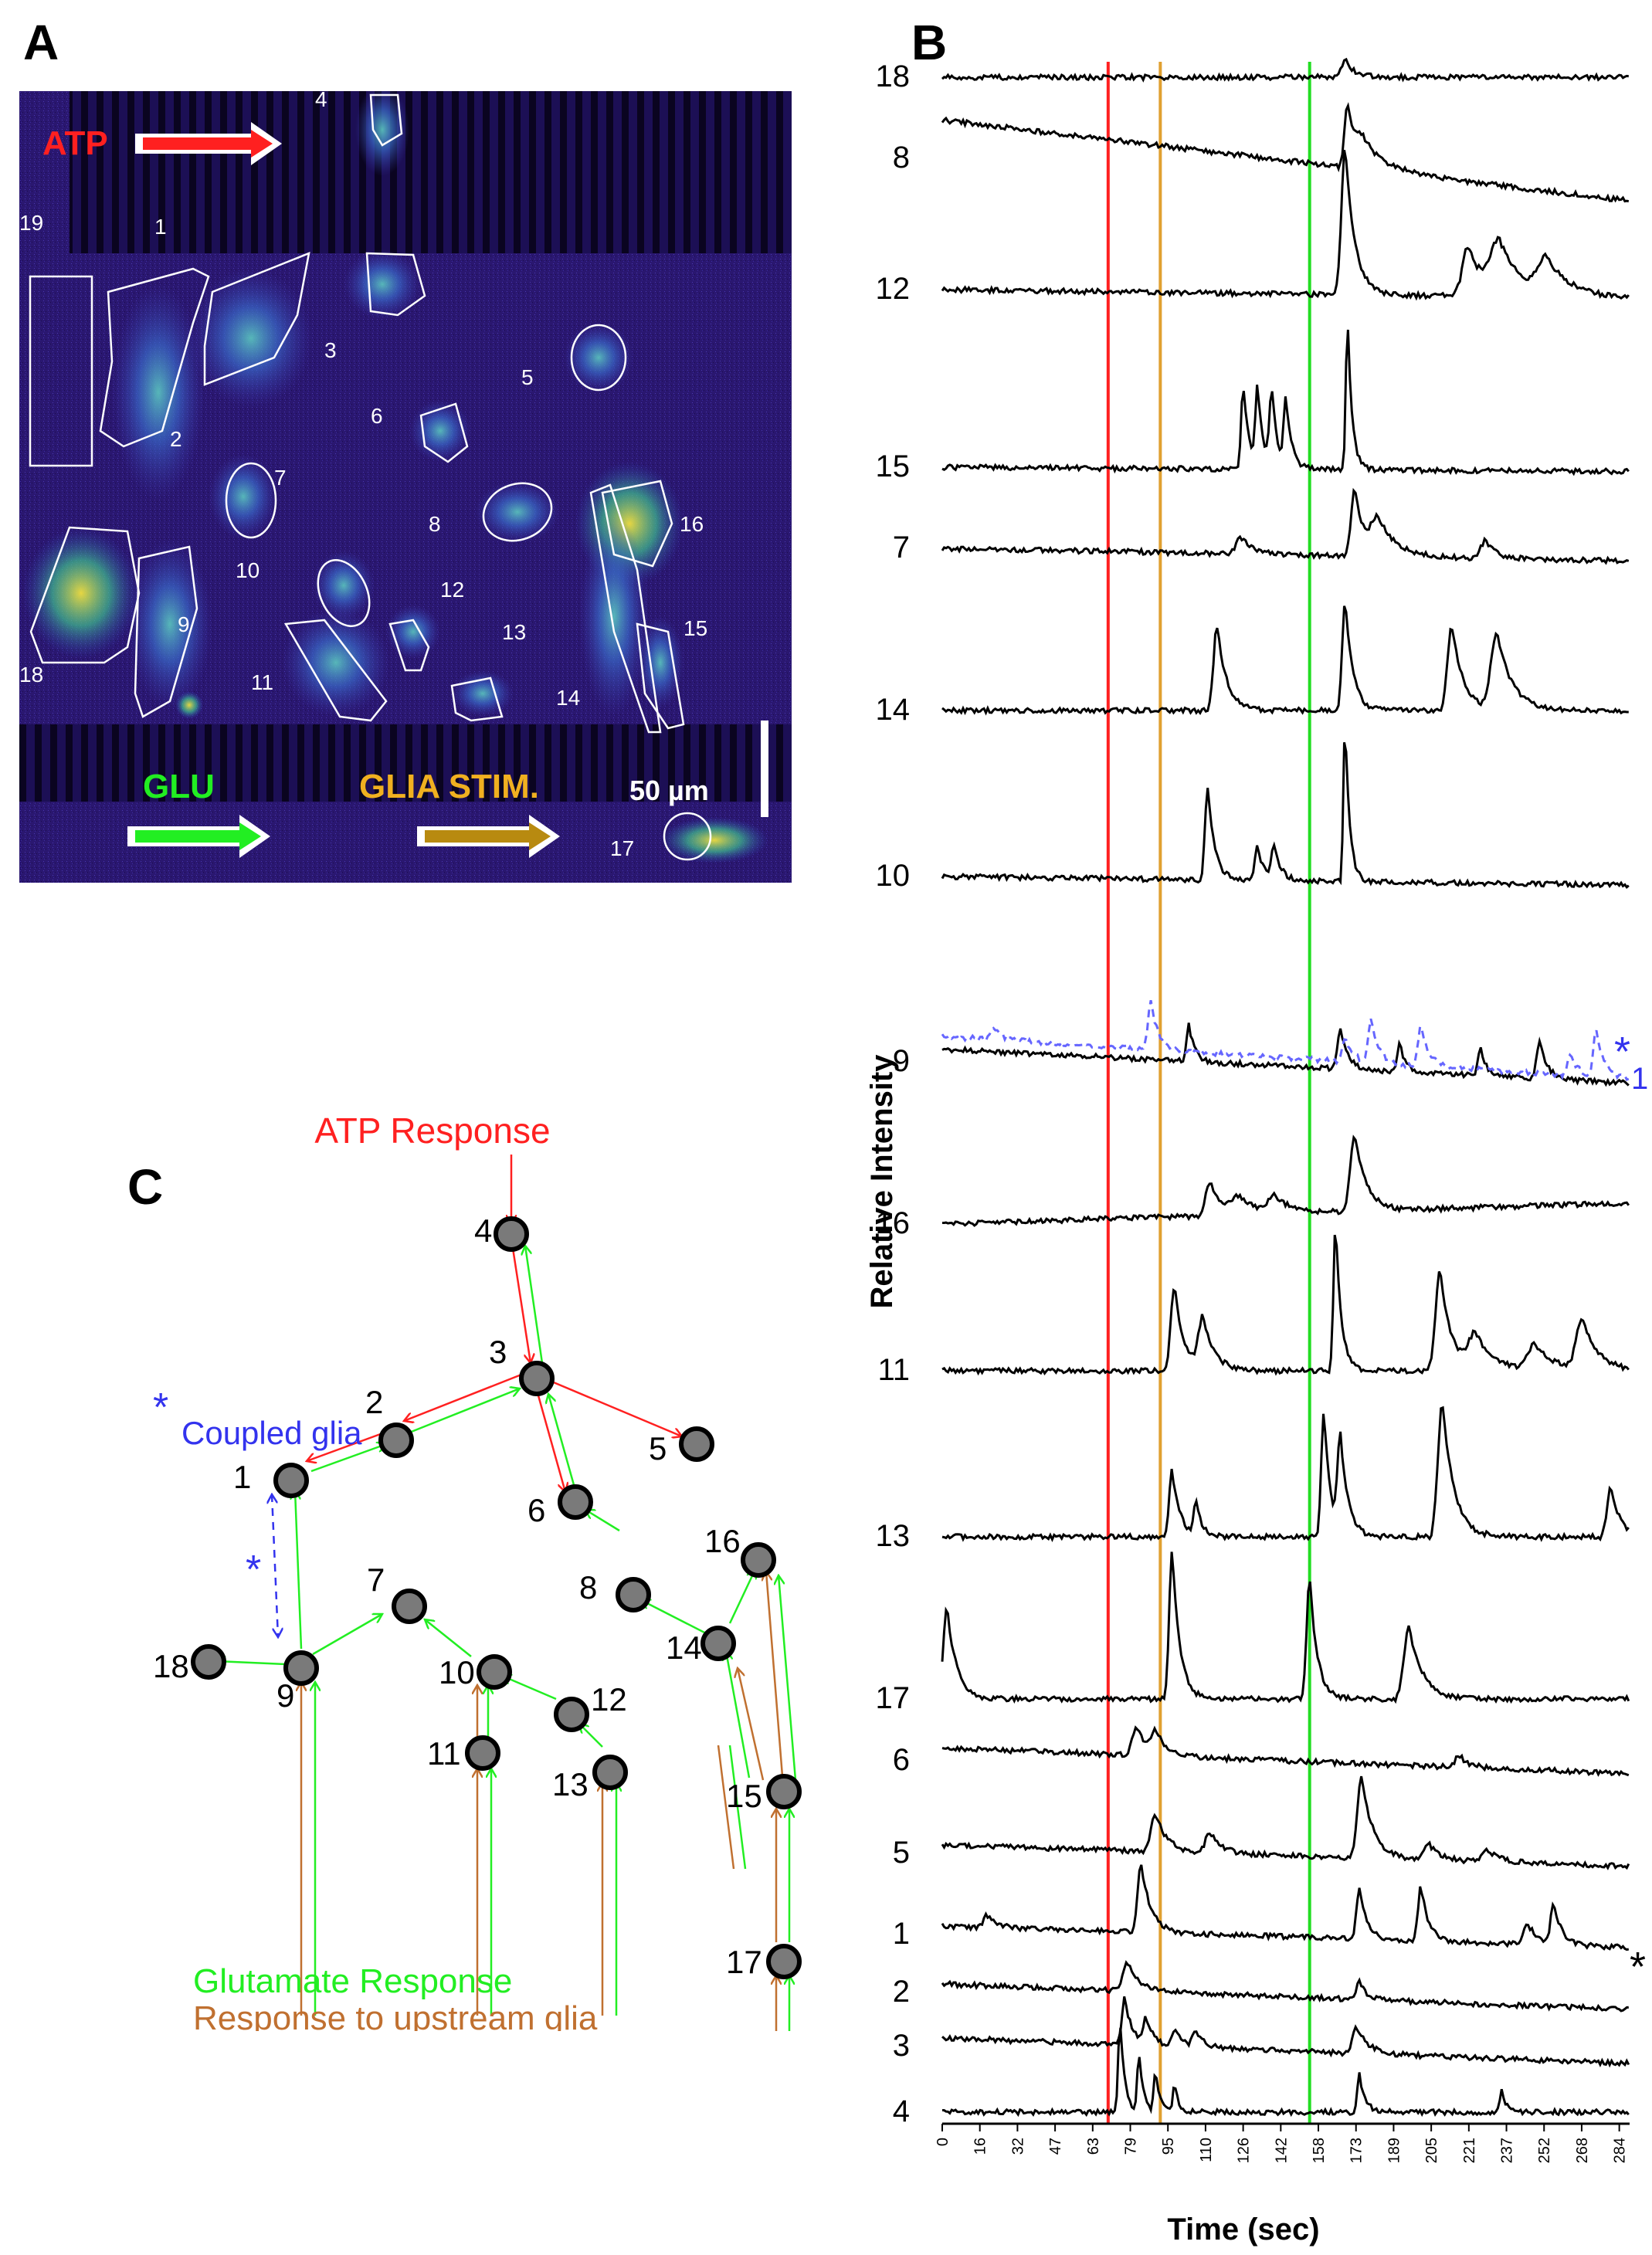 This screenshot has width=1652, height=2255. I want to click on x-tick-label: 221, so click(1469, 2150).